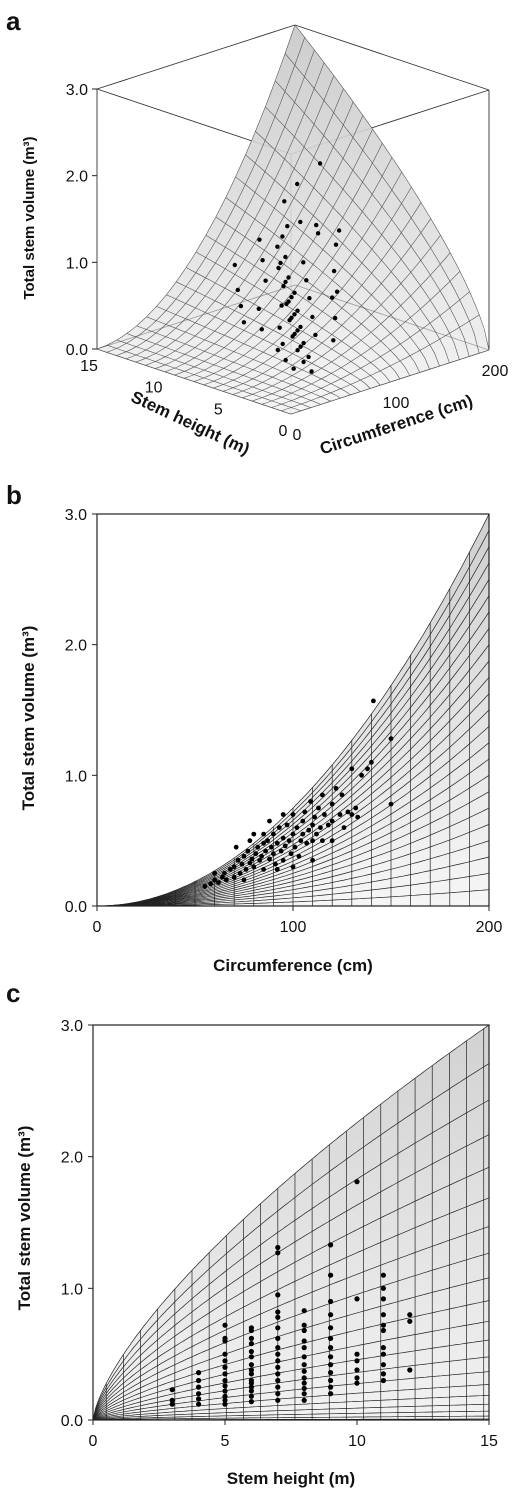 The height and width of the screenshot is (1489, 516). Describe the element at coordinates (28, 718) in the screenshot. I see `panel-b-ylabel: Total stem volume (m³)` at that location.